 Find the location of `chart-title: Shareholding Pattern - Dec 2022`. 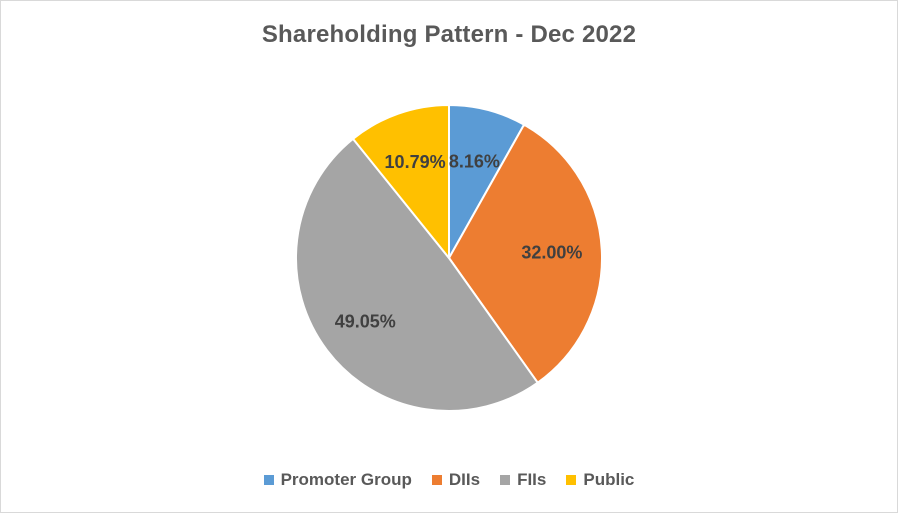

chart-title: Shareholding Pattern - Dec 2022 is located at coordinates (449, 34).